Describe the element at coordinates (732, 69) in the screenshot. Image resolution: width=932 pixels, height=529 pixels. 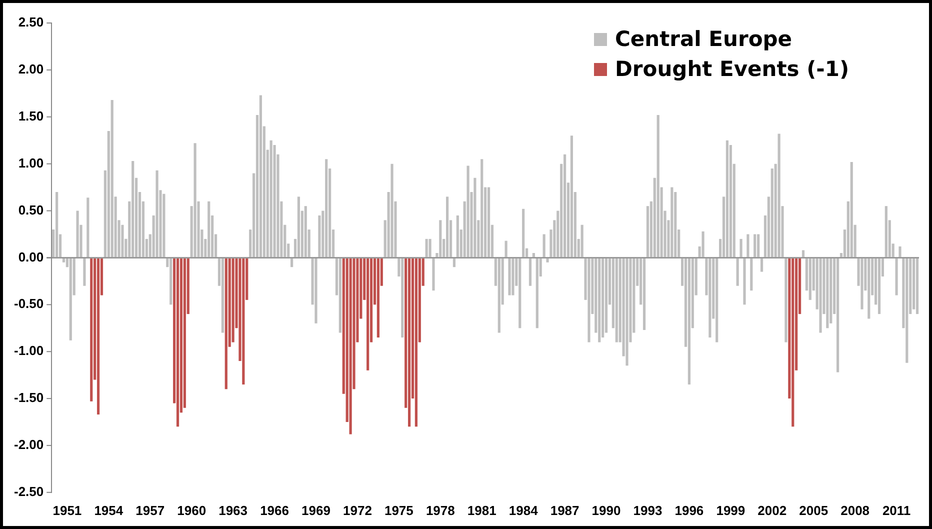
I see `legend-label: Drought Events (-1)` at that location.